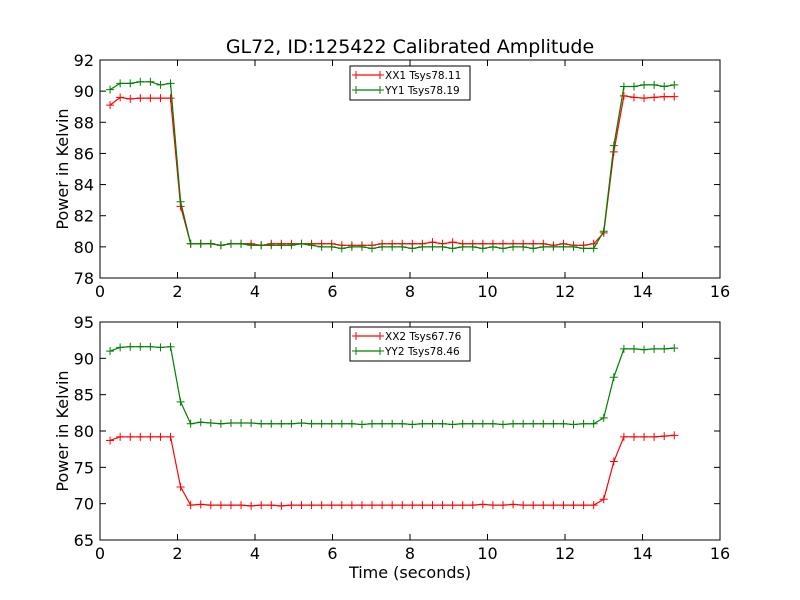  I want to click on y-tick-label: 65, so click(84, 540).